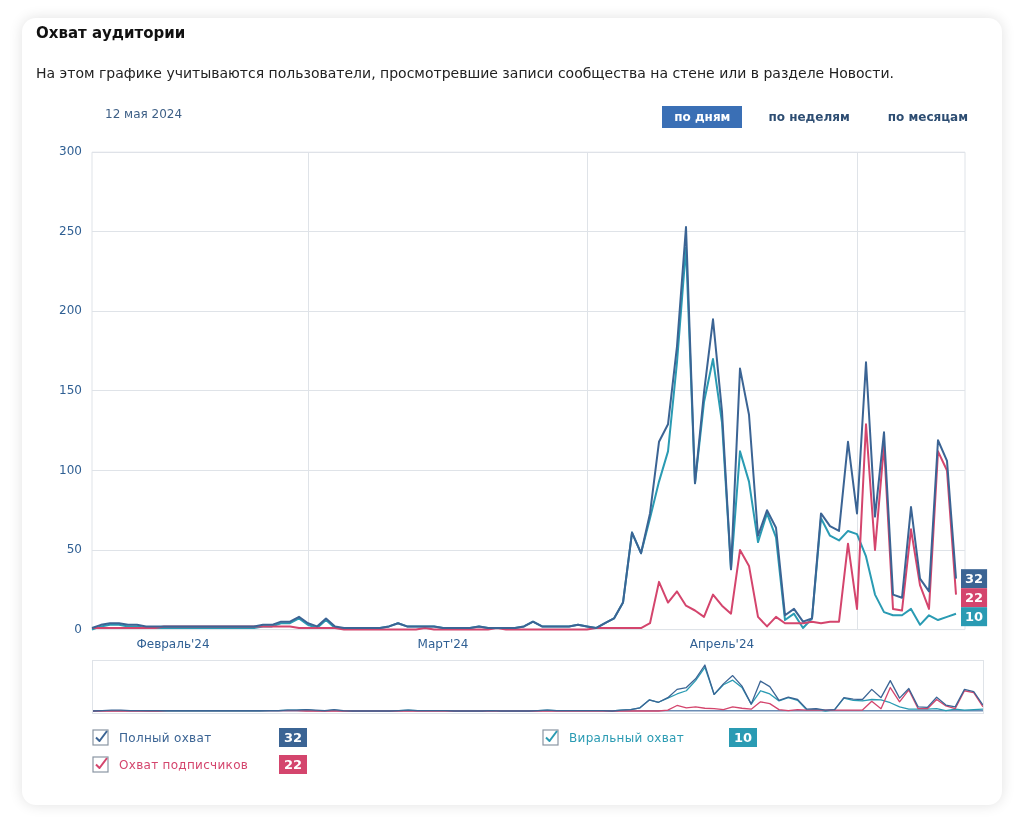 Image resolution: width=1024 pixels, height=834 pixels. Describe the element at coordinates (293, 764) in the screenshot. I see `text: 22` at that location.